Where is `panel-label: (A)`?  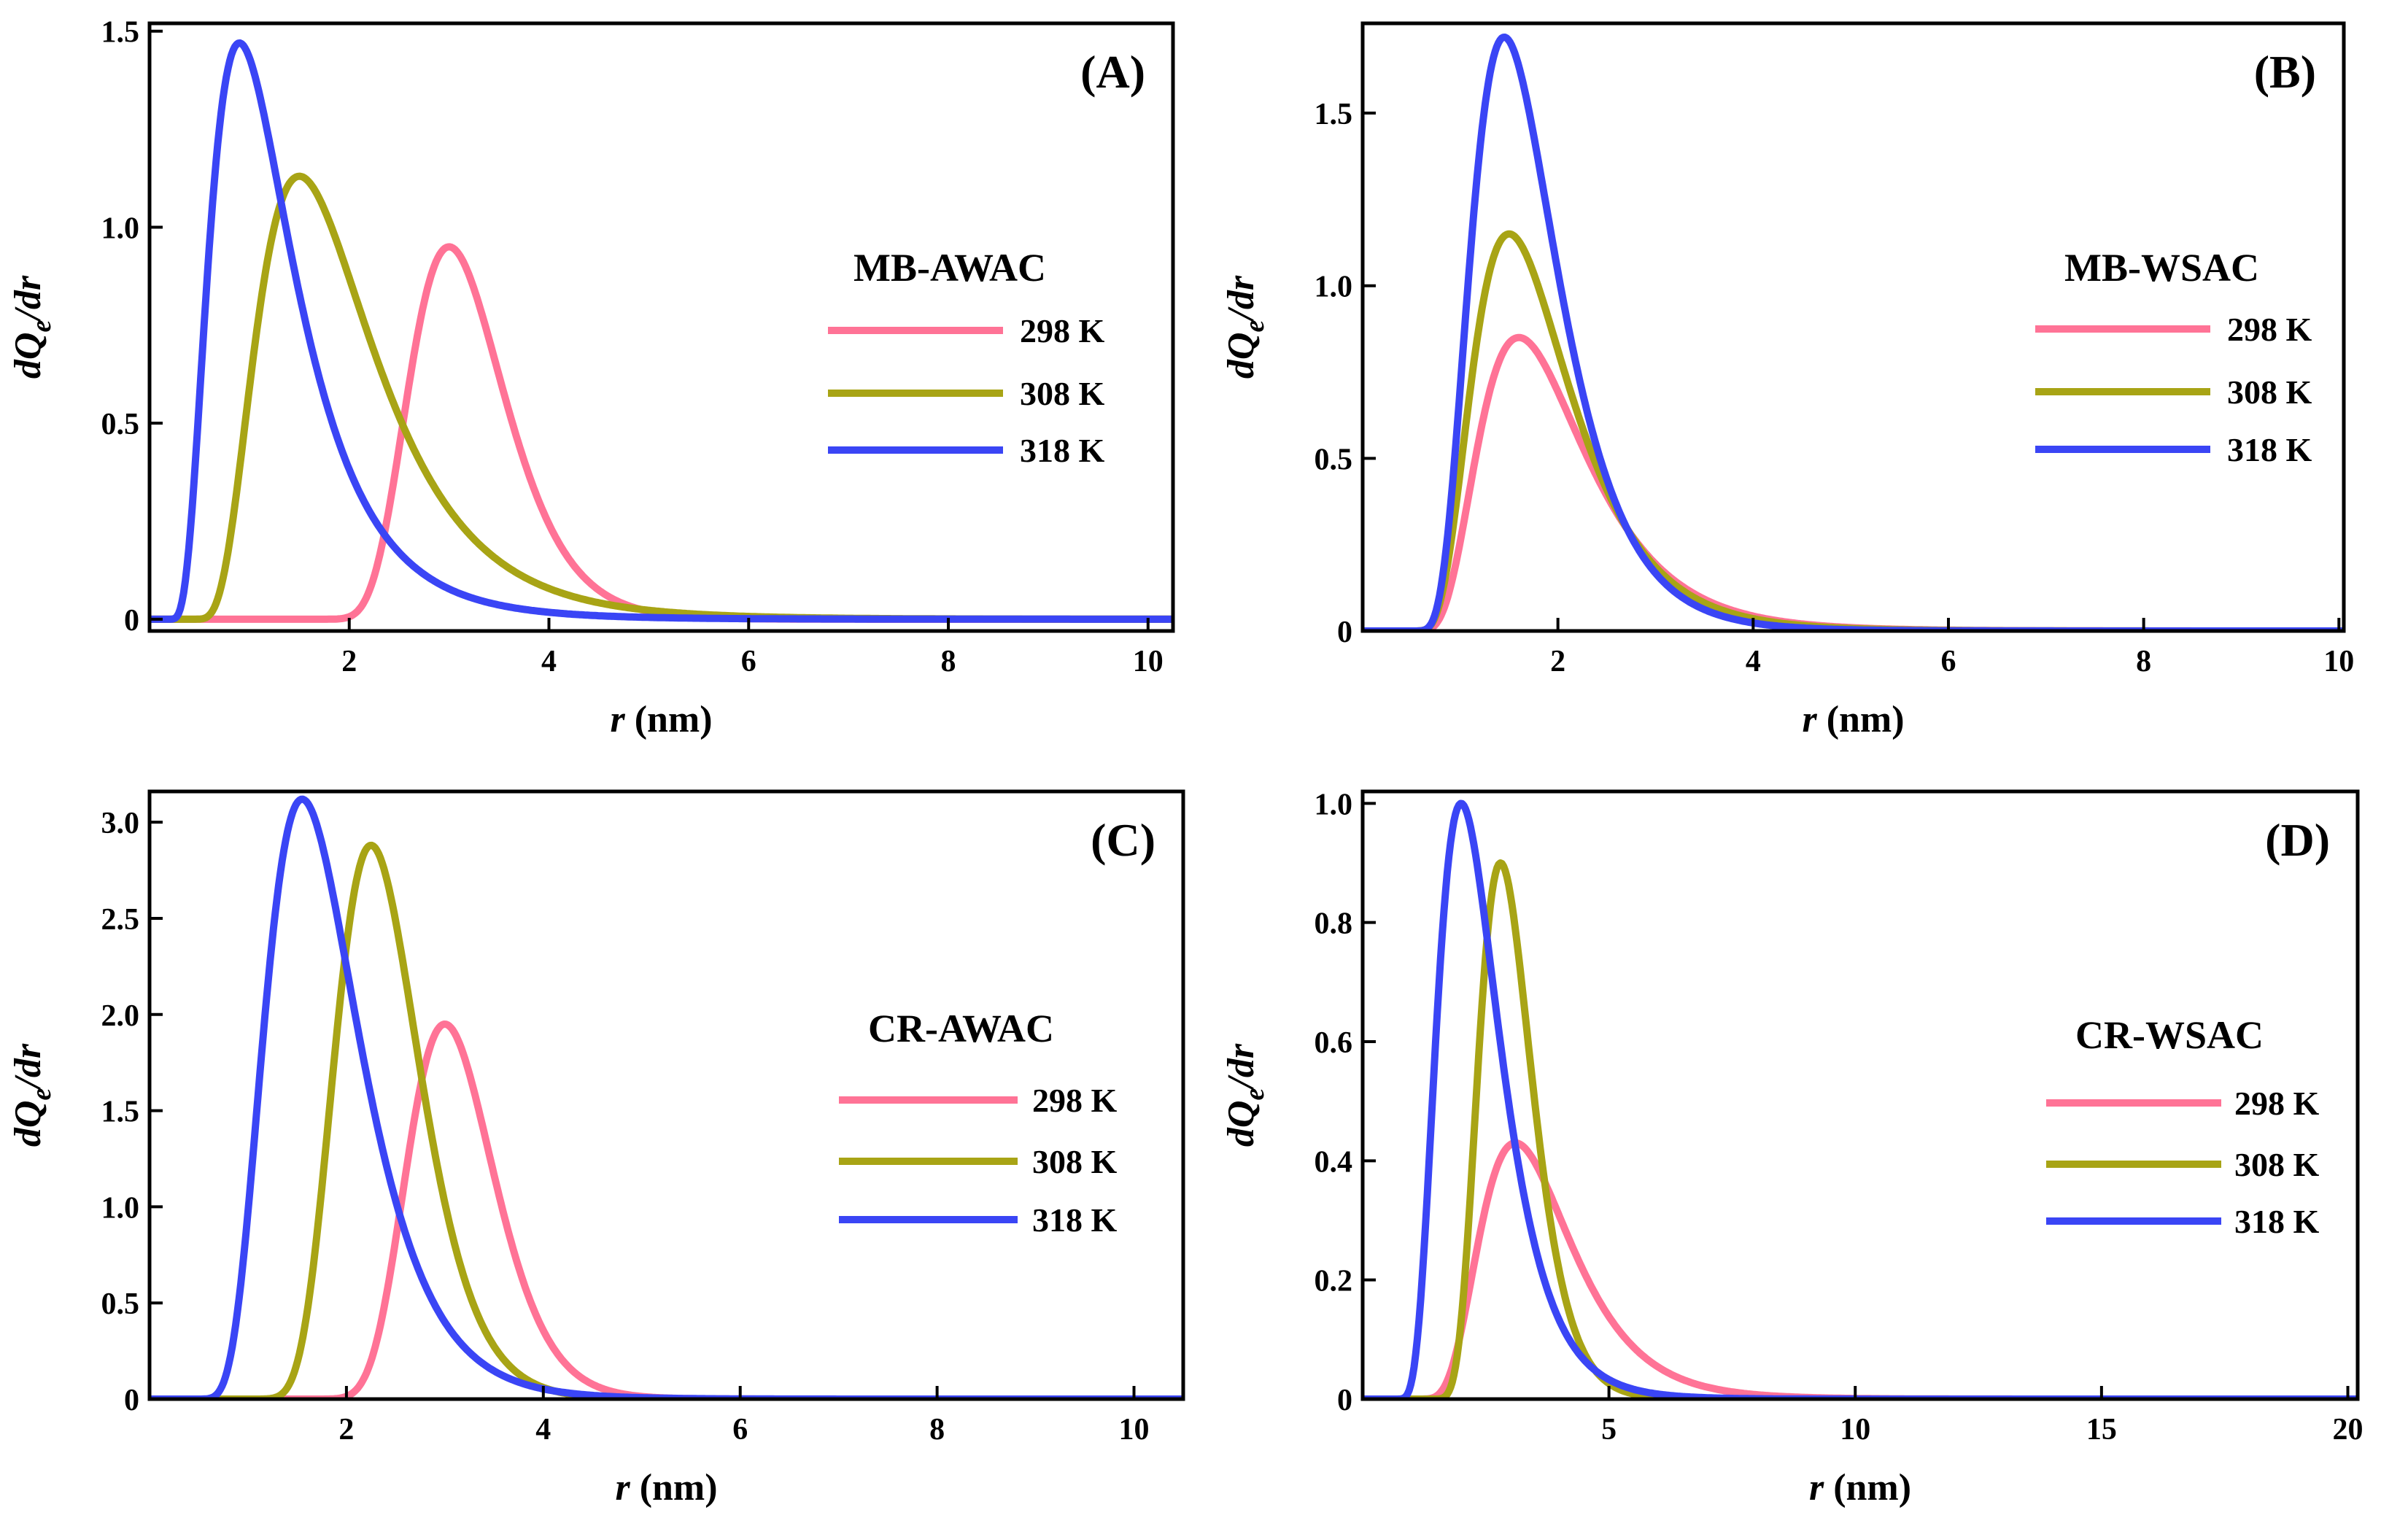 panel-label: (A) is located at coordinates (1112, 72).